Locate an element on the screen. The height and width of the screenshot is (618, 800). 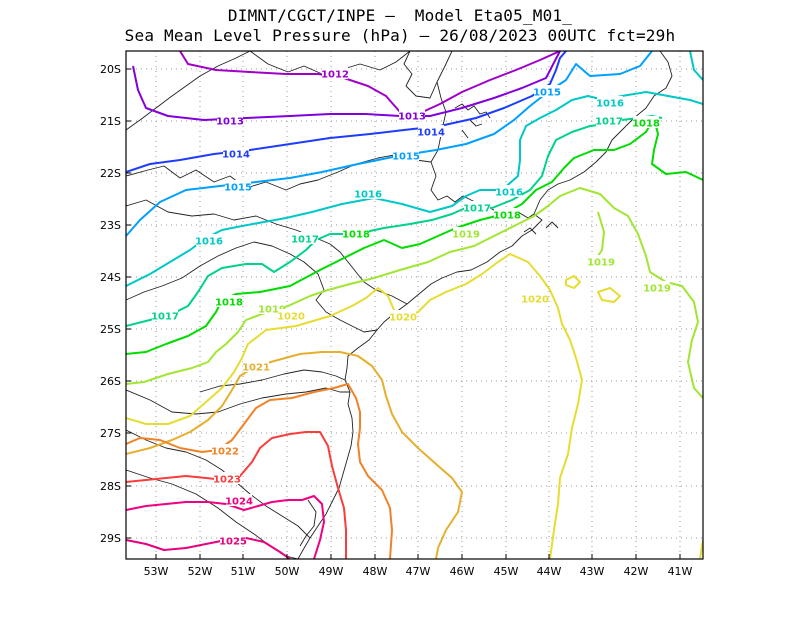
contour-label-1013: 1013 is located at coordinates (230, 122).